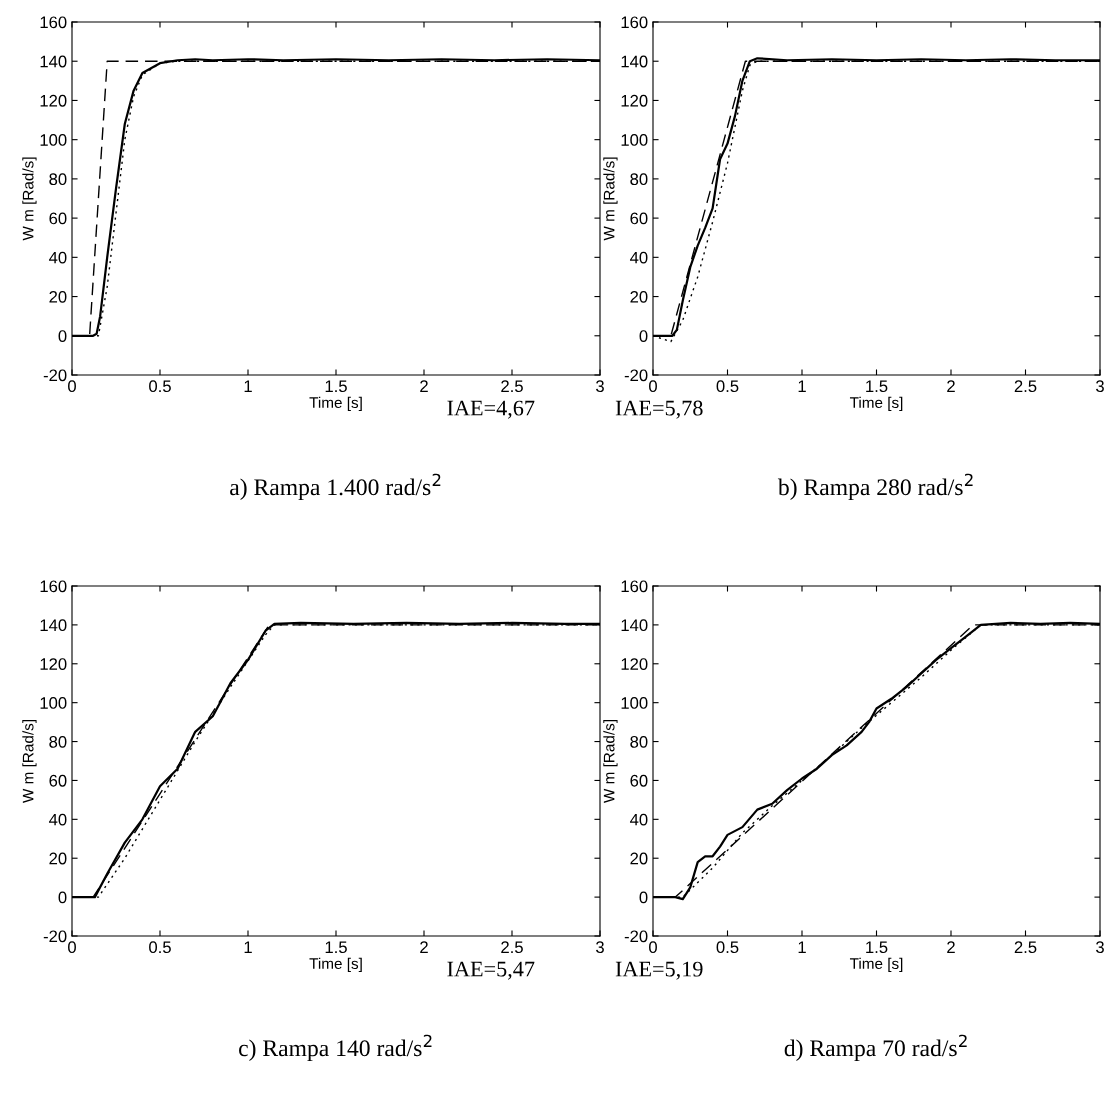  I want to click on text: c) Rampa 140 rad/s$^{2}$, so click(335, 1047).